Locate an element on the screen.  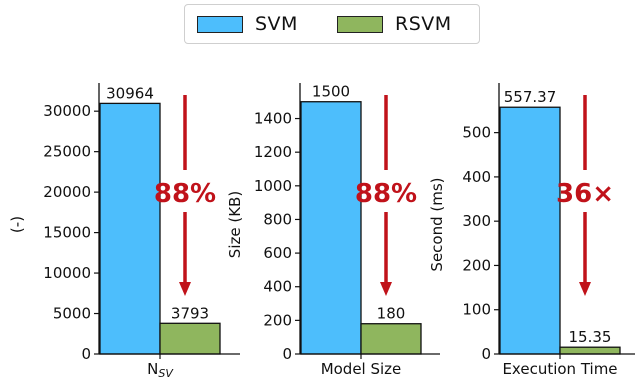
data-label-rsvm: 3793 is located at coordinates (190, 313).